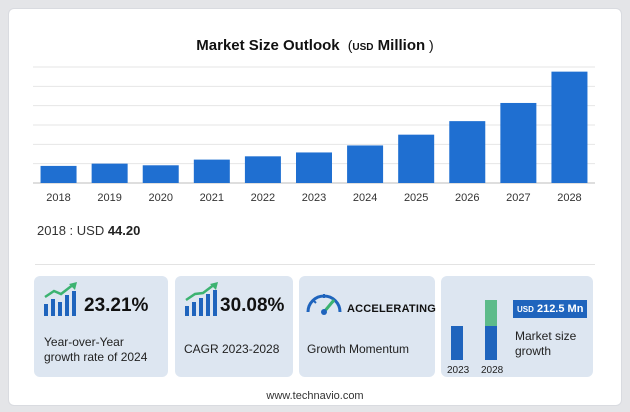  Describe the element at coordinates (365, 164) in the screenshot. I see `bar-2024` at that location.